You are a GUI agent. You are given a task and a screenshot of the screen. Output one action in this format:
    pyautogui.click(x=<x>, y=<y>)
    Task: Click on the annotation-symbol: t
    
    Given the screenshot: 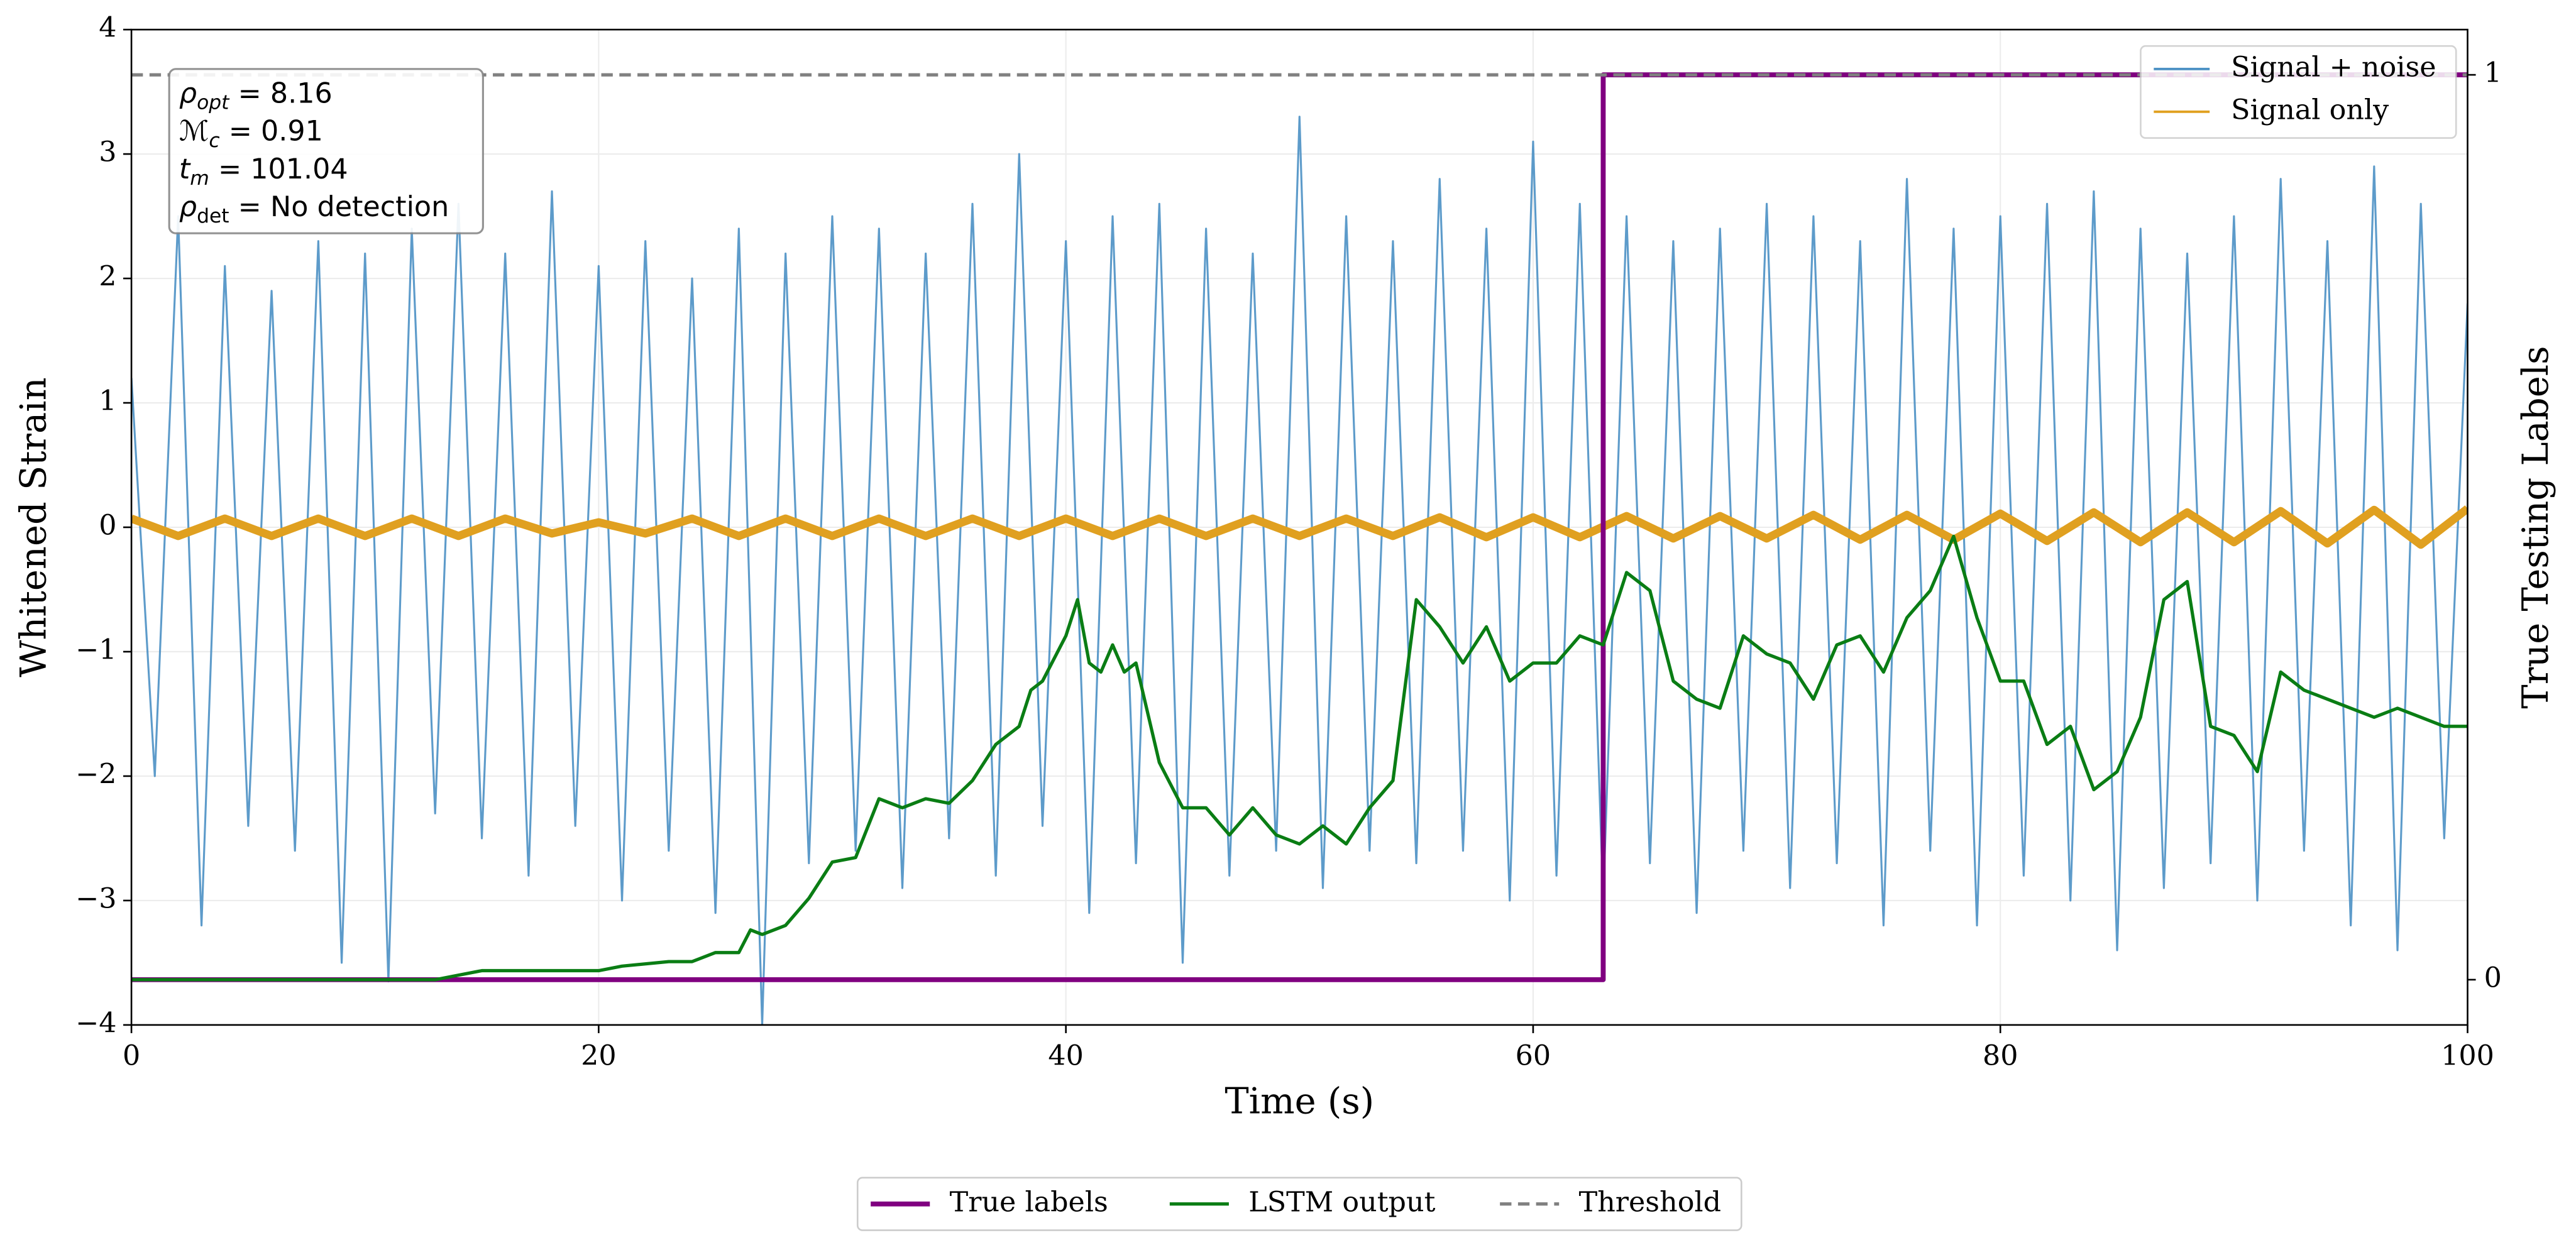 What is the action you would take?
    pyautogui.click(x=185, y=169)
    